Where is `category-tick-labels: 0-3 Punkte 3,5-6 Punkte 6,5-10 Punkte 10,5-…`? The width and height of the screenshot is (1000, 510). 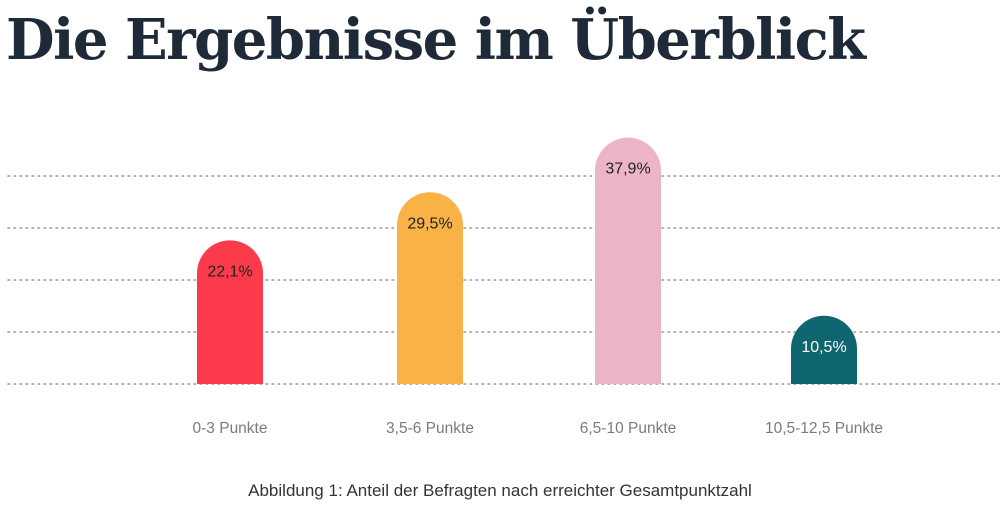
category-tick-labels: 0-3 Punkte 3,5-6 Punkte 6,5-10 Punkte 10,5-… is located at coordinates (538, 428).